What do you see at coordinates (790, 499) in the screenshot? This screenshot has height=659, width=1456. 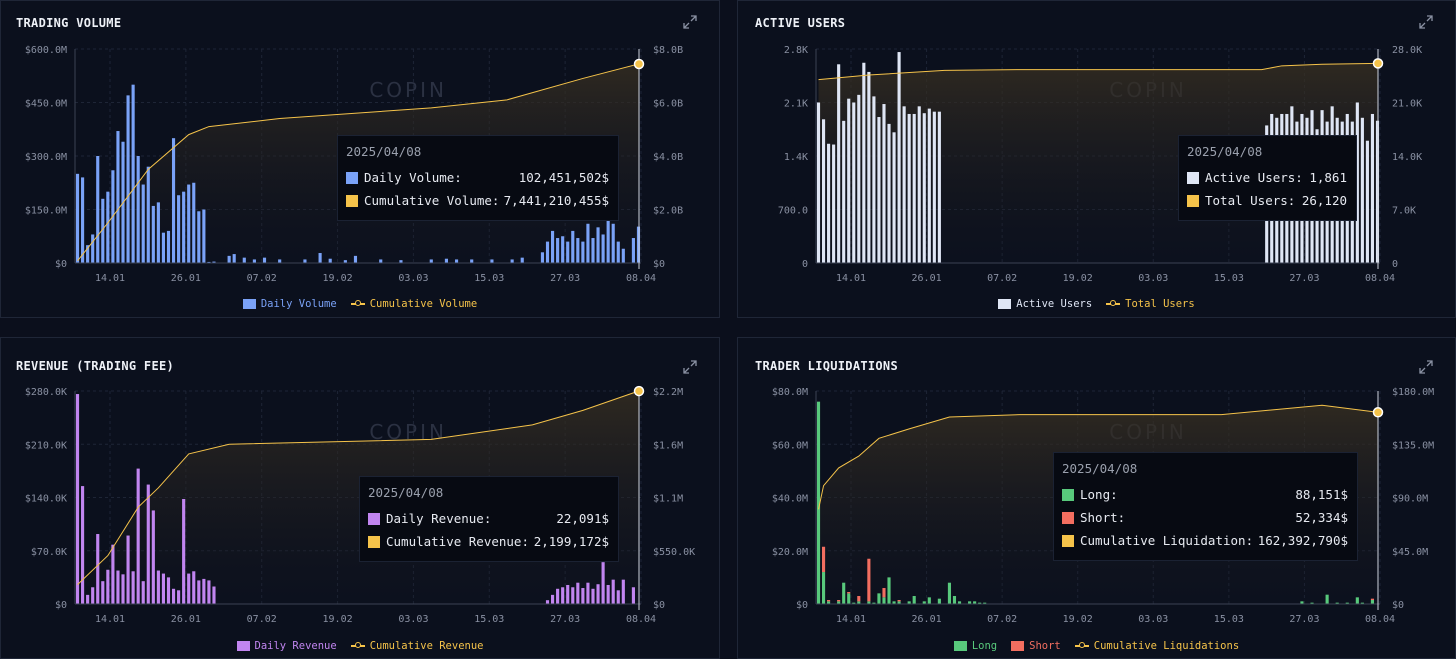 I see `y-tick-label: $40.0M` at bounding box center [790, 499].